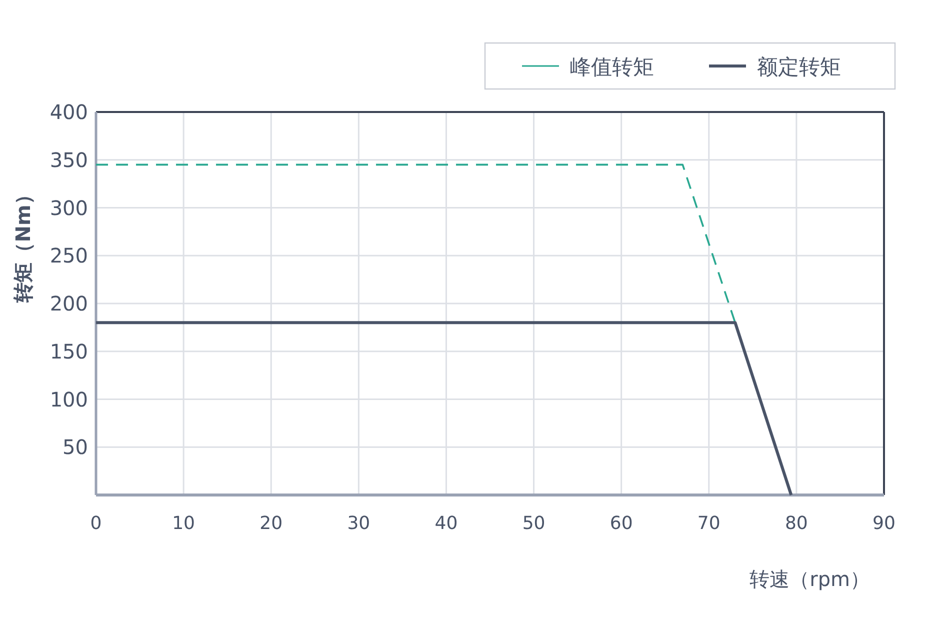 The width and height of the screenshot is (948, 636). I want to click on y-tick-label: 100, so click(69, 399).